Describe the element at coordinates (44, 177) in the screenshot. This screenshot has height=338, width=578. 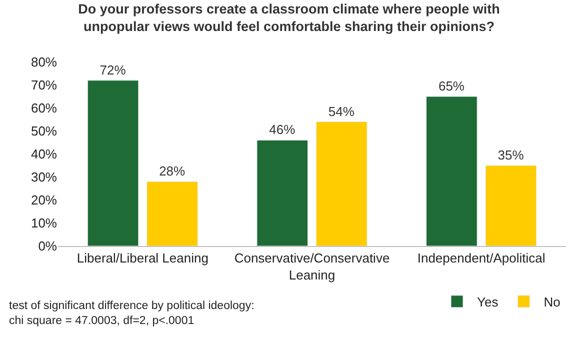
I see `y-tick-label: 30%` at that location.